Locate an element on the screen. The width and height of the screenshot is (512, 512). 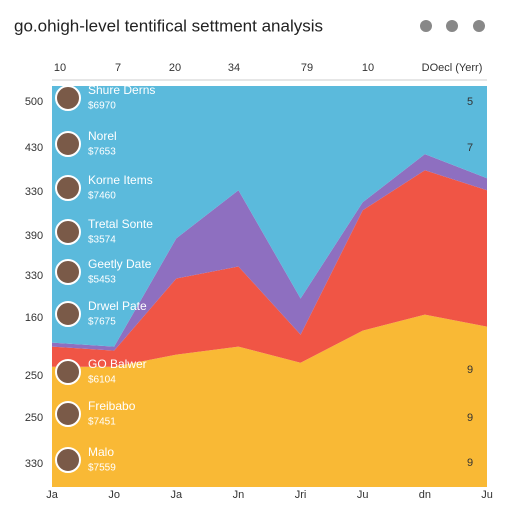
x-tick-label: Jo is located at coordinates (114, 495).